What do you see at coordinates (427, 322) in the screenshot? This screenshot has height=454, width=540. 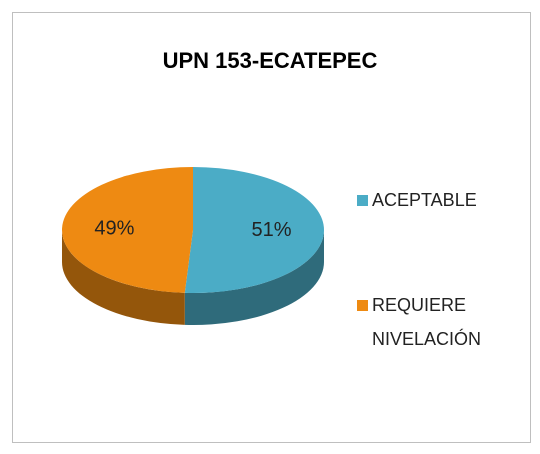 I see `legend-label: REQUIERE NIVELACIÓN` at bounding box center [427, 322].